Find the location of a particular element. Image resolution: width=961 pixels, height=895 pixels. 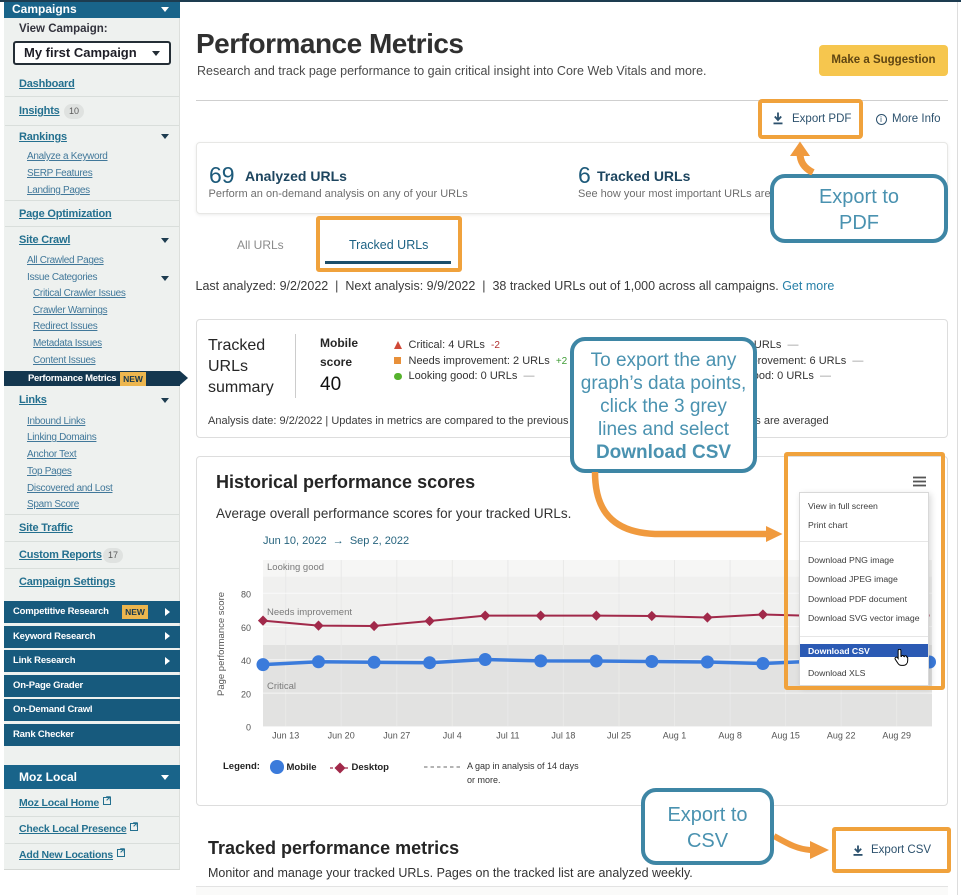

svg-text: Jul 4 is located at coordinates (452, 736).